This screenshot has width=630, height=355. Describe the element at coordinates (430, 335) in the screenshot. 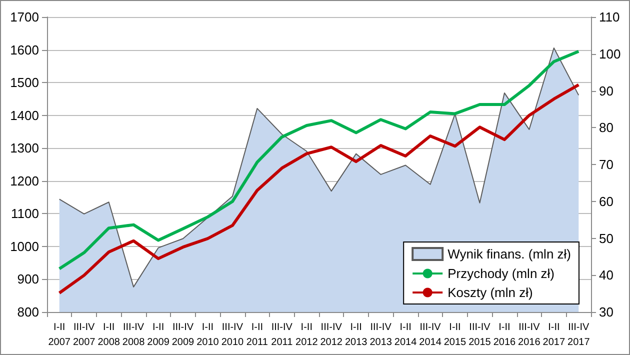

I see `x-tick-label: III-IV 2014` at that location.